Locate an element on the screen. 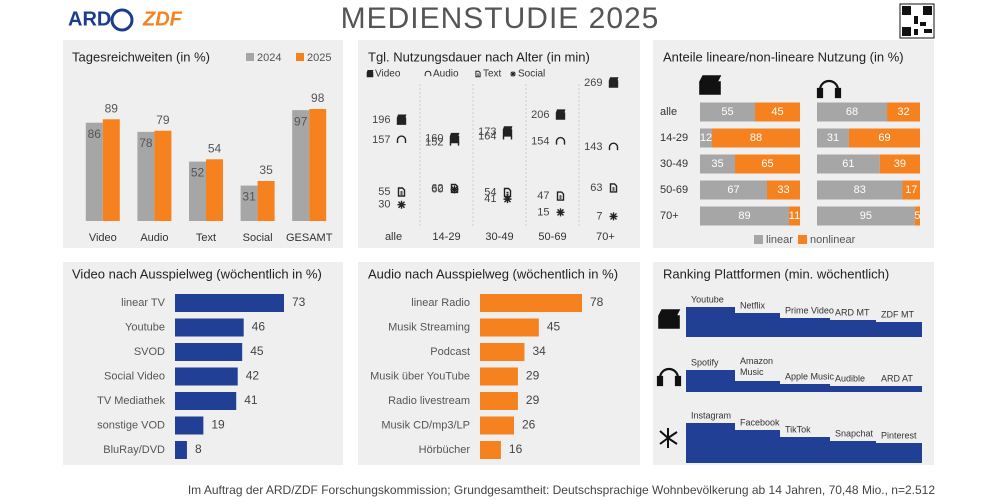 This screenshot has width=1000, height=500. value-label: 86 is located at coordinates (95, 134).